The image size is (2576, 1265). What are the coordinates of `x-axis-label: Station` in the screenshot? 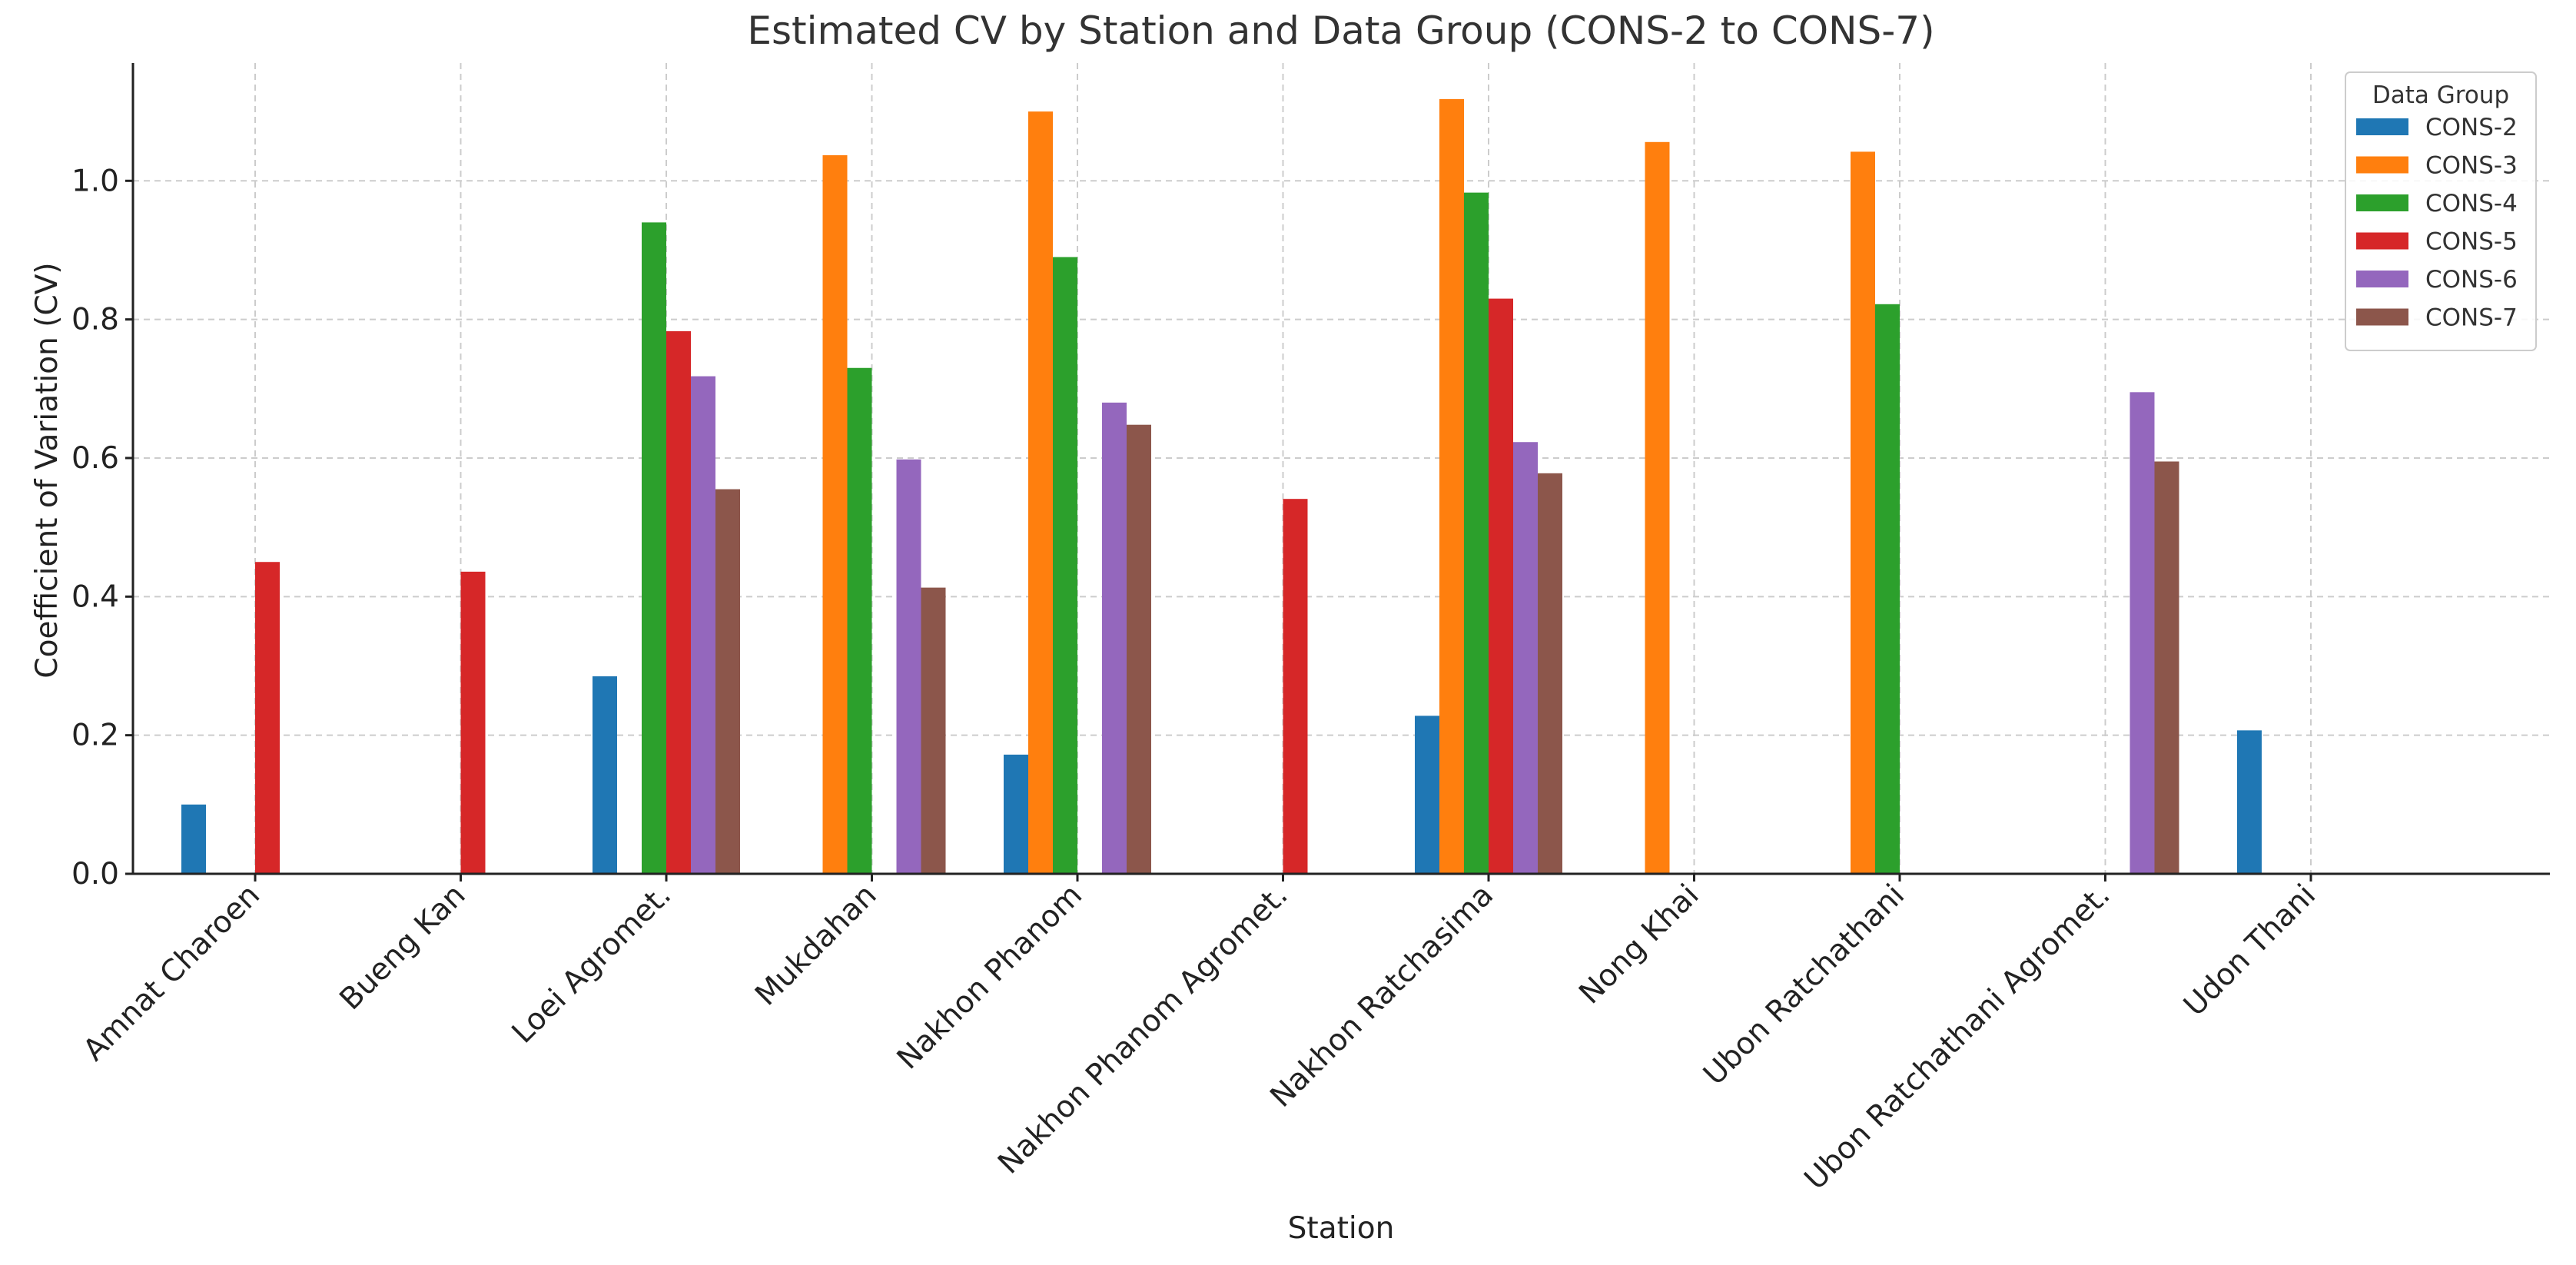 It's located at (1341, 1228).